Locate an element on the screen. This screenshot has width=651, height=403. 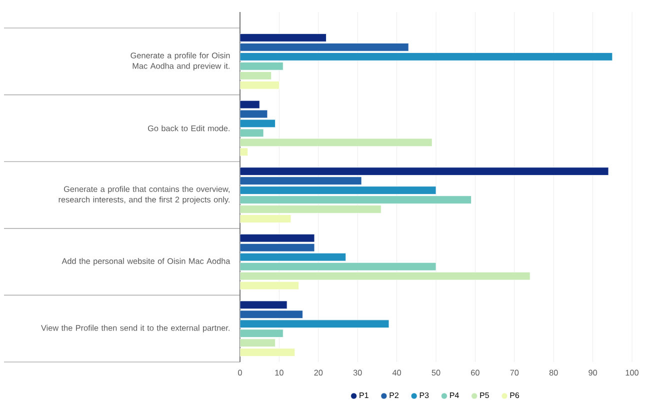
x-tick-label: 90 is located at coordinates (593, 373).